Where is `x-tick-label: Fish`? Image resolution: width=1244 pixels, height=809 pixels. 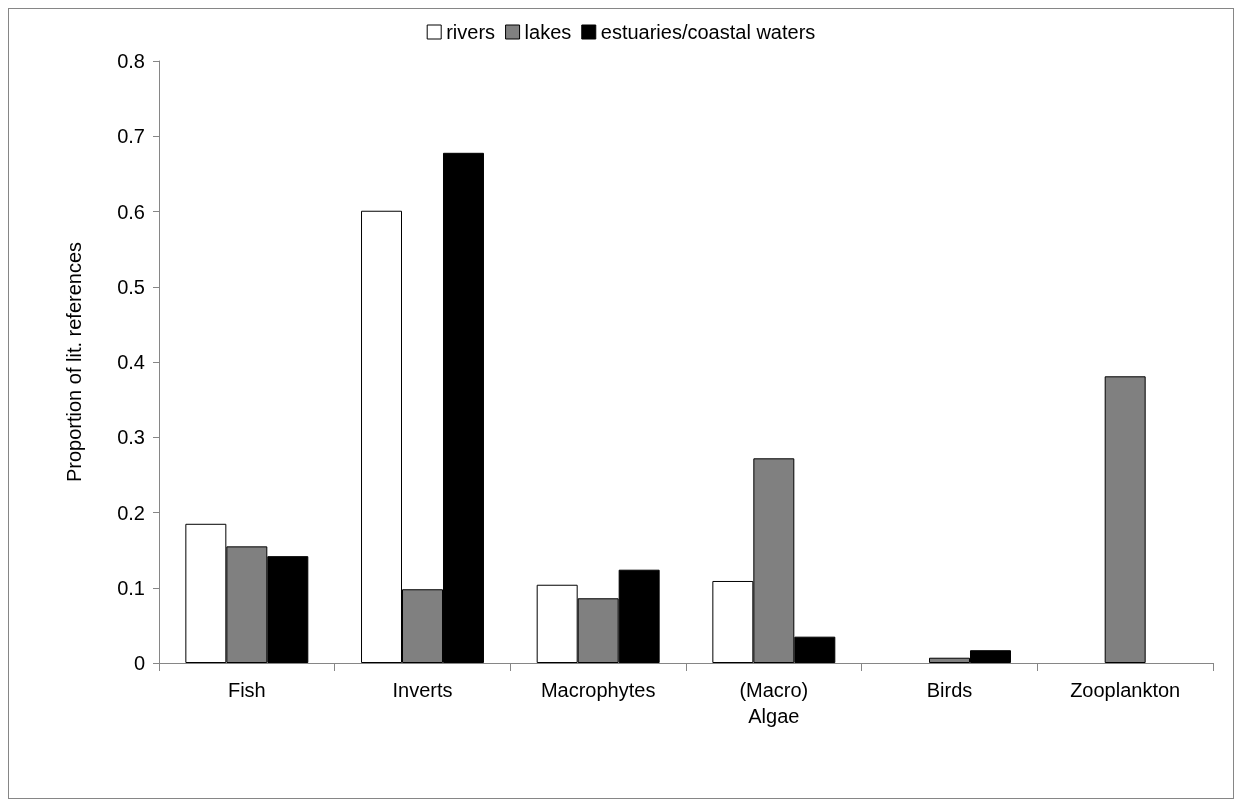 x-tick-label: Fish is located at coordinates (246, 690).